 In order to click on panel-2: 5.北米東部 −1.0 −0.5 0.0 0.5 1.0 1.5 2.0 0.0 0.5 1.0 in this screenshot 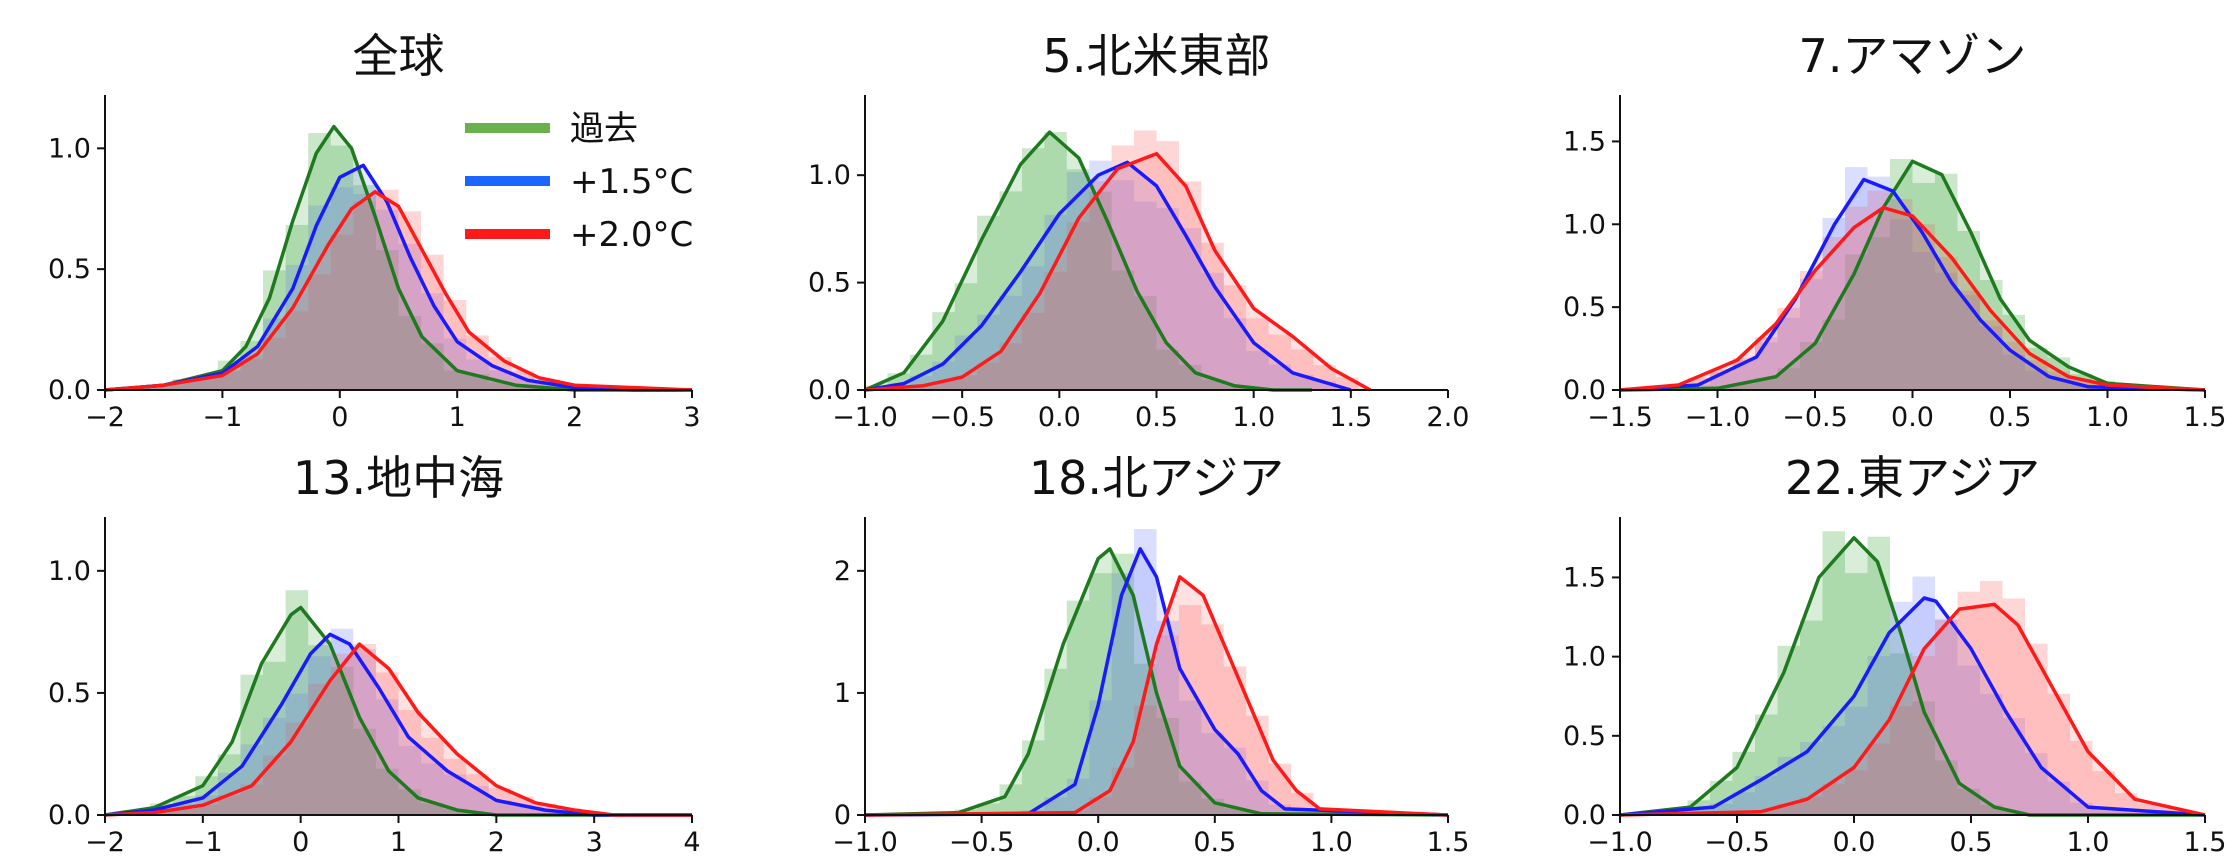, I will do `click(1138, 231)`.